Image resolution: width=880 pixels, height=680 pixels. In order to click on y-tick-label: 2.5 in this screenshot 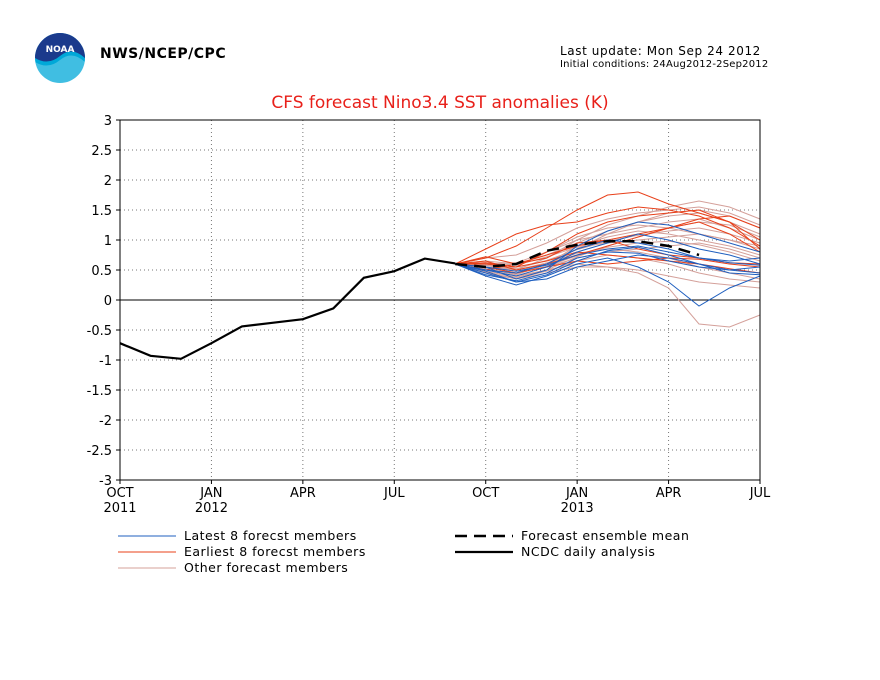, I will do `click(101, 151)`.